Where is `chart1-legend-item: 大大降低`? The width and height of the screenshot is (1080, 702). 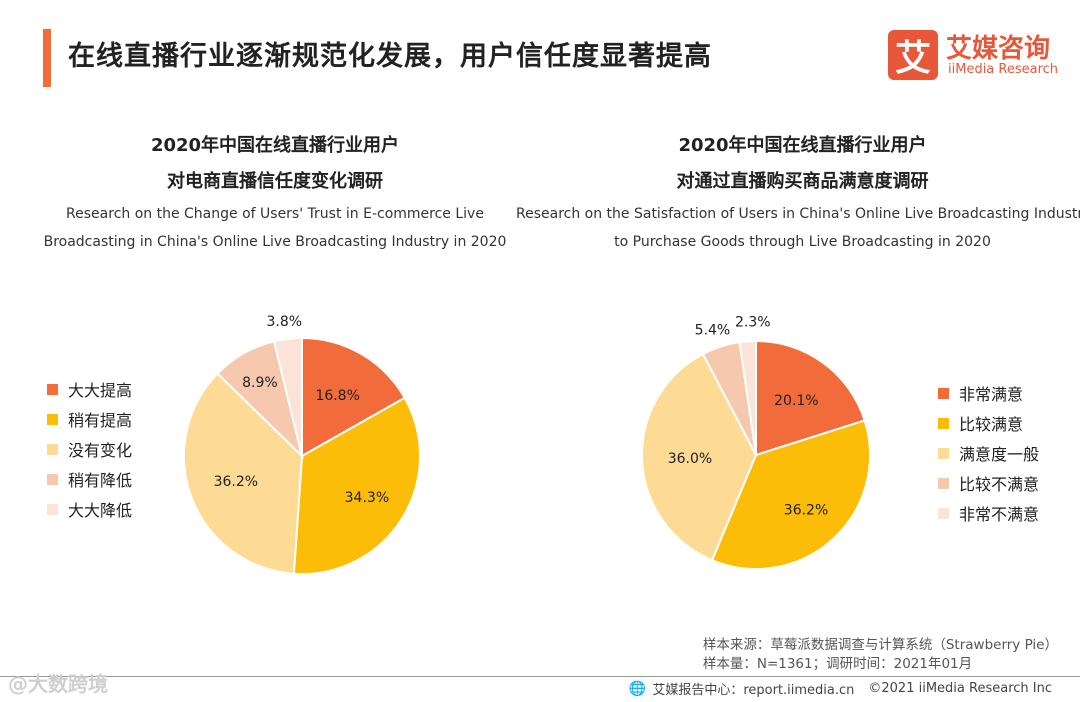 chart1-legend-item: 大大降低 is located at coordinates (89, 509).